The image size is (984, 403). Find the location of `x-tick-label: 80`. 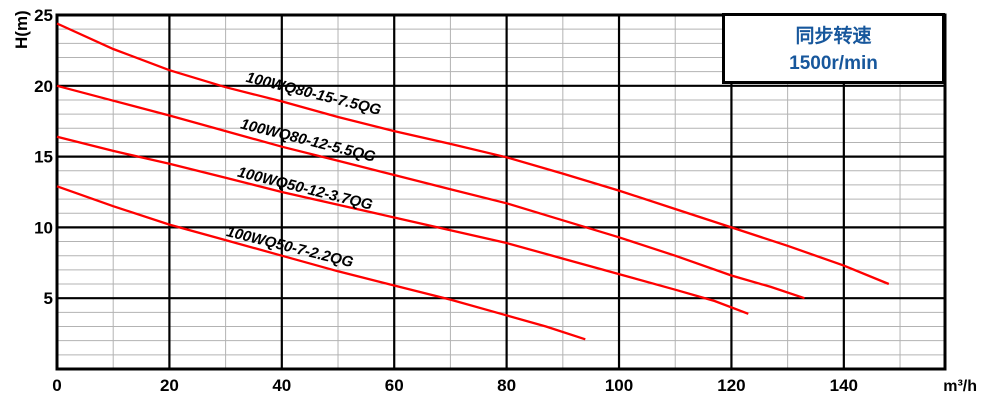

x-tick-label: 80 is located at coordinates (506, 385).